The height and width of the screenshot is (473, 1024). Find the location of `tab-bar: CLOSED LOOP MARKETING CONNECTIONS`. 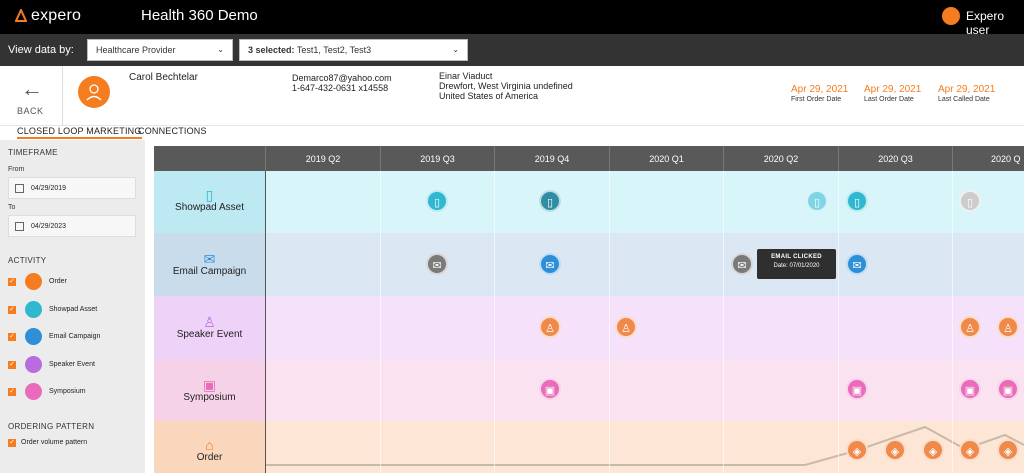

tab-bar: CLOSED LOOP MARKETING CONNECTIONS is located at coordinates (512, 133).